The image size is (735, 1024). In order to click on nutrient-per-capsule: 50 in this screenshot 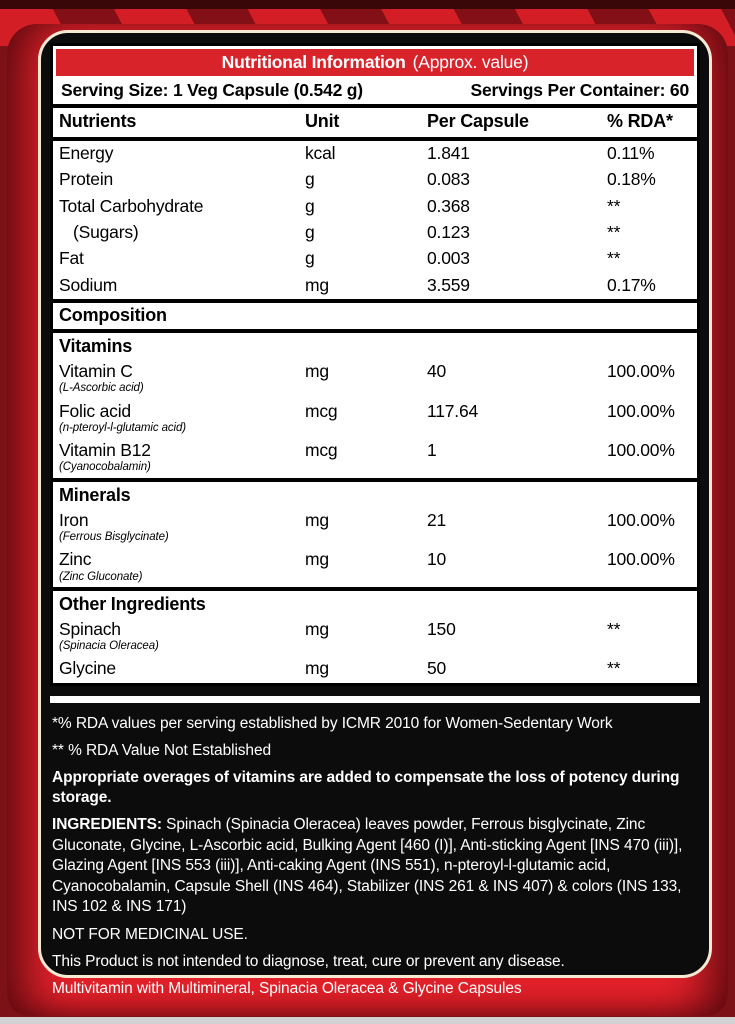, I will do `click(437, 668)`.